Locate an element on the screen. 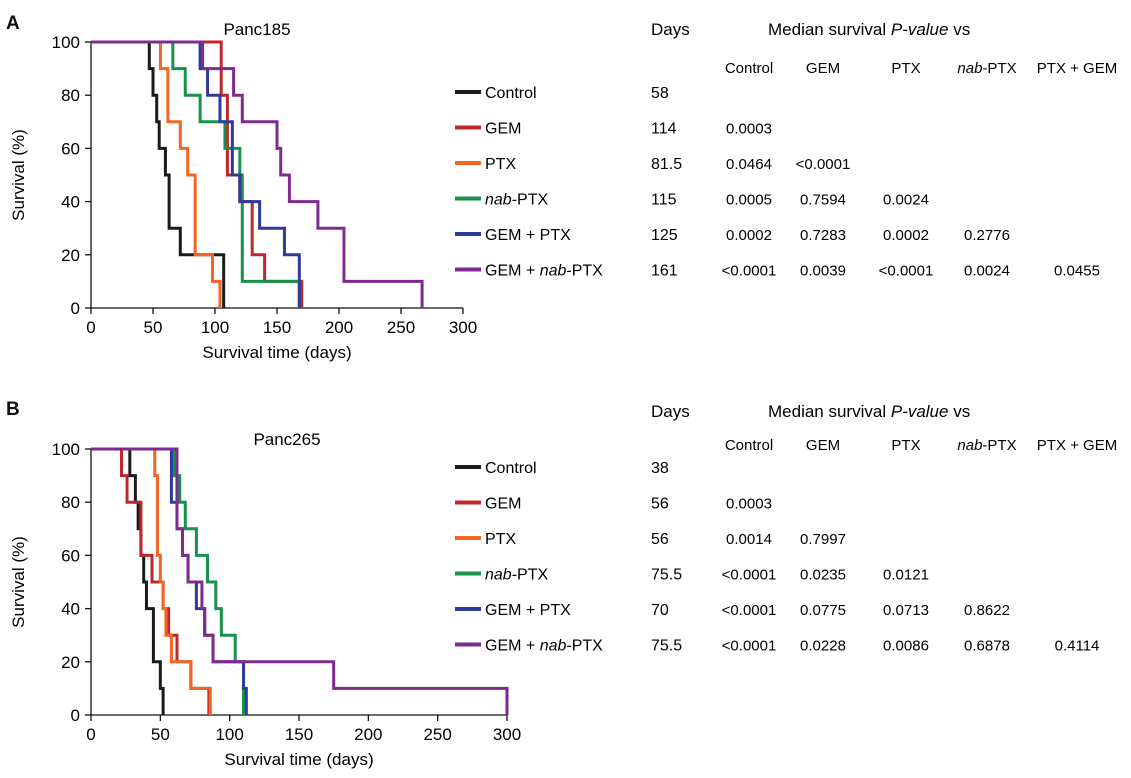 This screenshot has height=778, width=1131. median-days-value: 81.5 is located at coordinates (666, 164).